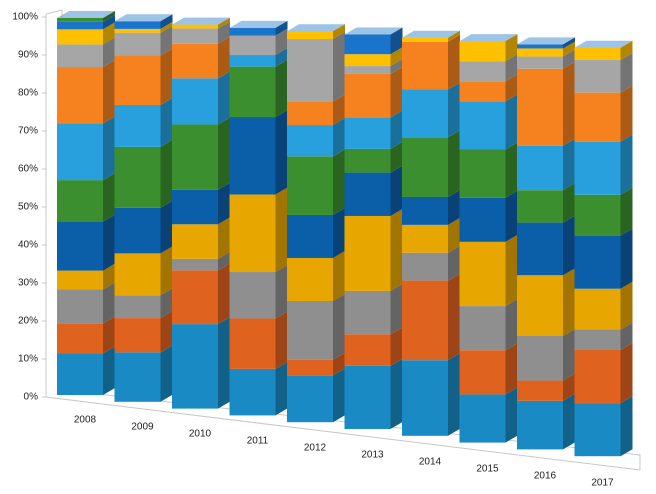  Describe the element at coordinates (372, 455) in the screenshot. I see `x-tick-label: 2013` at that location.